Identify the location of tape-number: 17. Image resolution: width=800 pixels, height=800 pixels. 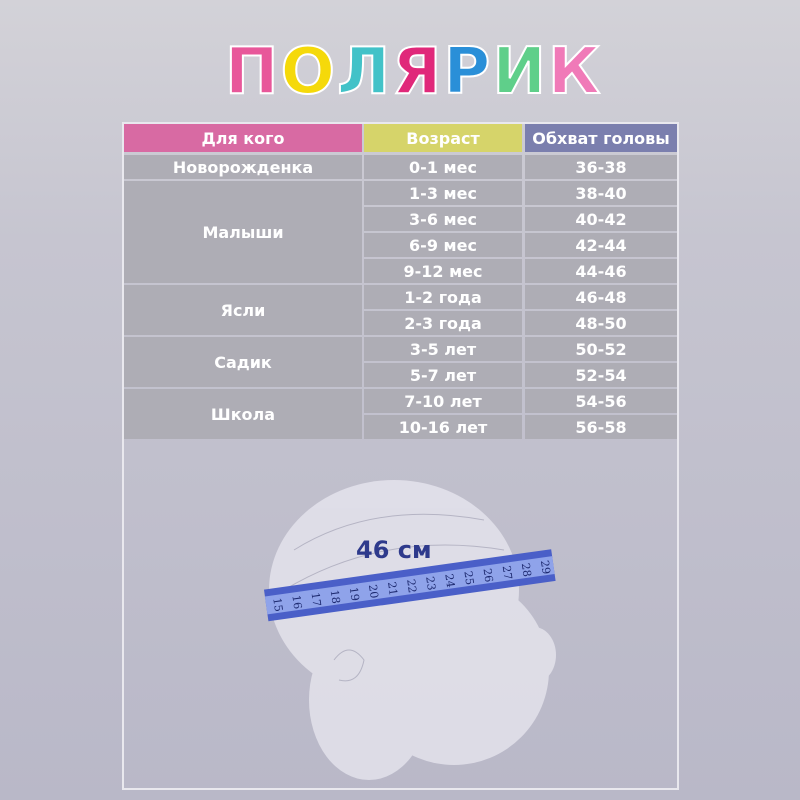
(316, 600).